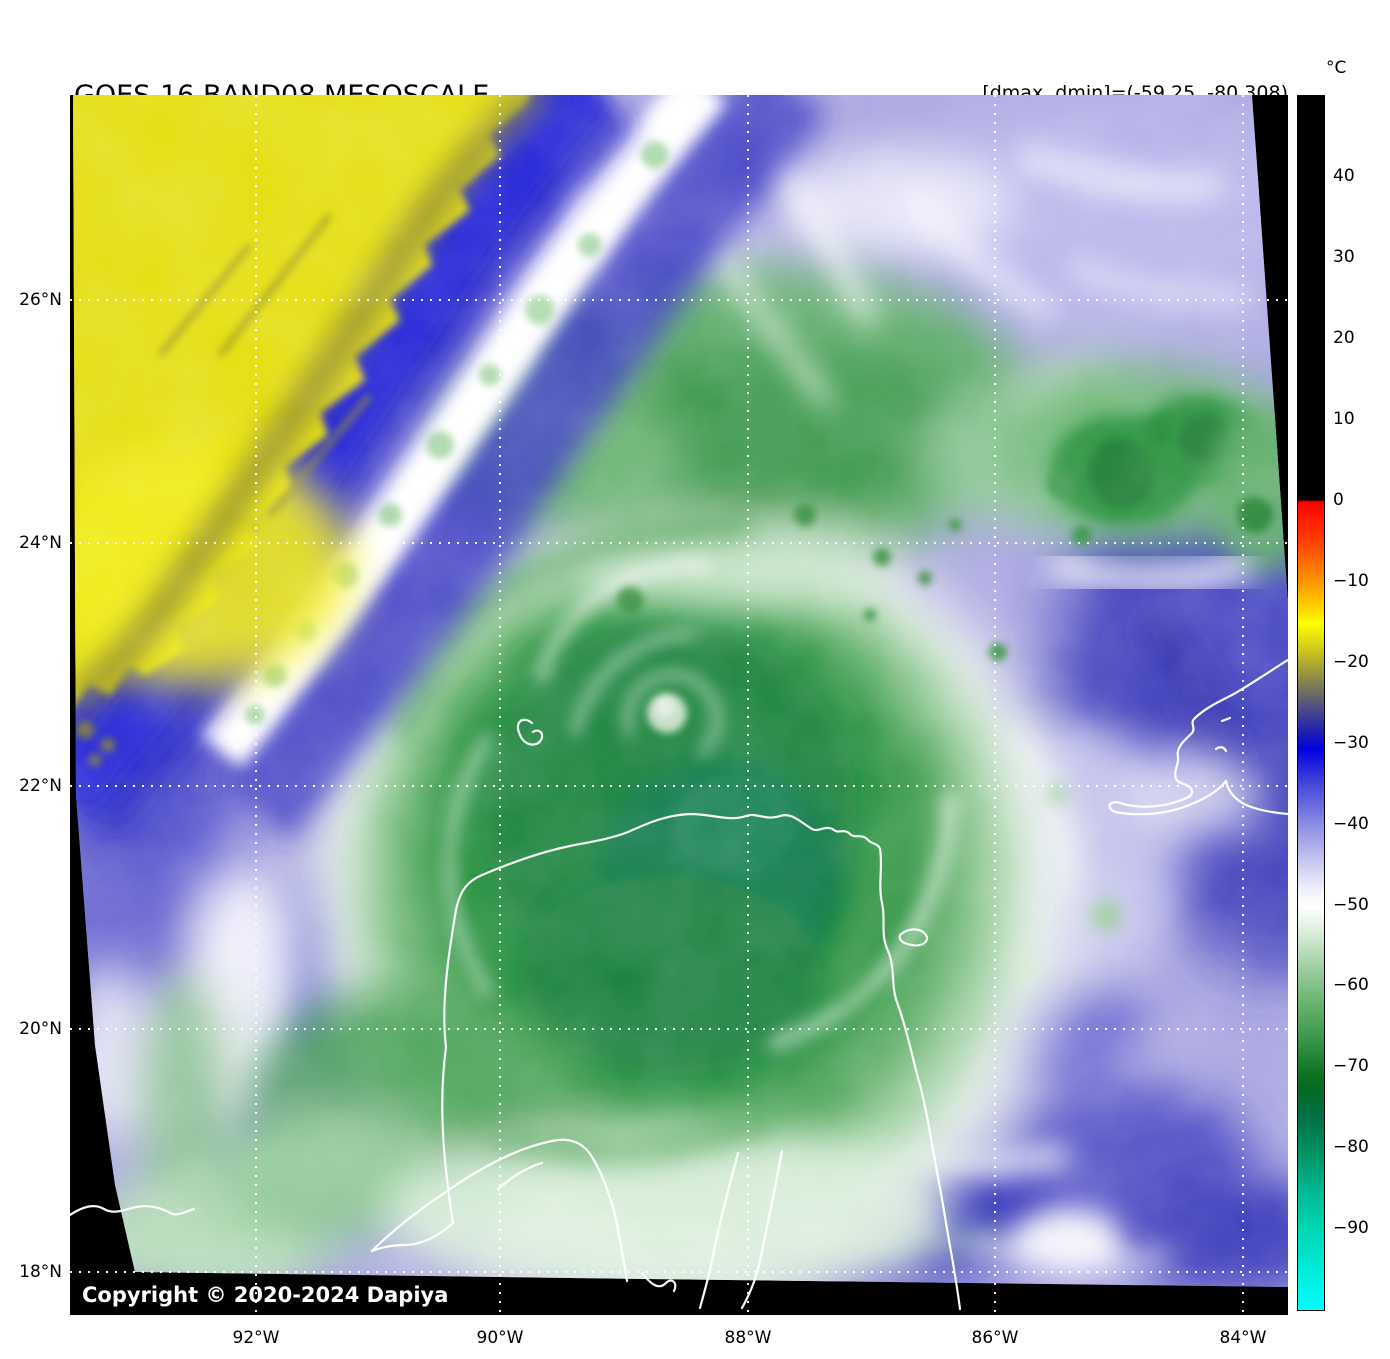 This screenshot has height=1359, width=1390. Describe the element at coordinates (1338, 500) in the screenshot. I see `colorbar-tick: 0` at that location.